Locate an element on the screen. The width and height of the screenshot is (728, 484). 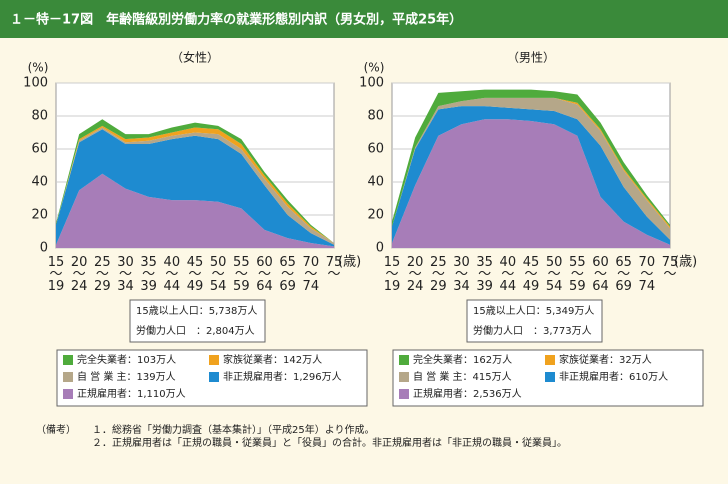
panel-title: （男性） is located at coordinates (531, 58).